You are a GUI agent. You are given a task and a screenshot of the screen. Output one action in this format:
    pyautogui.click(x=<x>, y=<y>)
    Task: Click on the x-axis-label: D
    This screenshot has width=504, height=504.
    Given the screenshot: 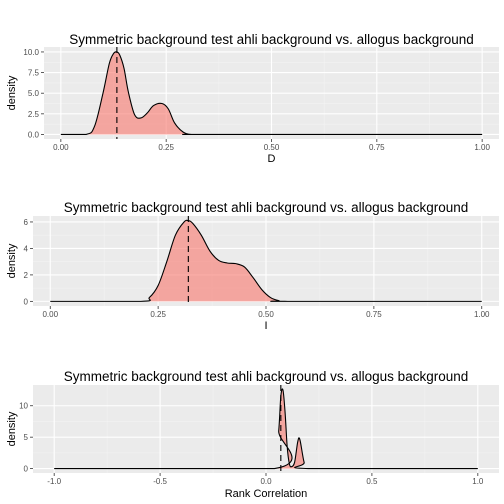 What is the action you would take?
    pyautogui.click(x=272, y=159)
    